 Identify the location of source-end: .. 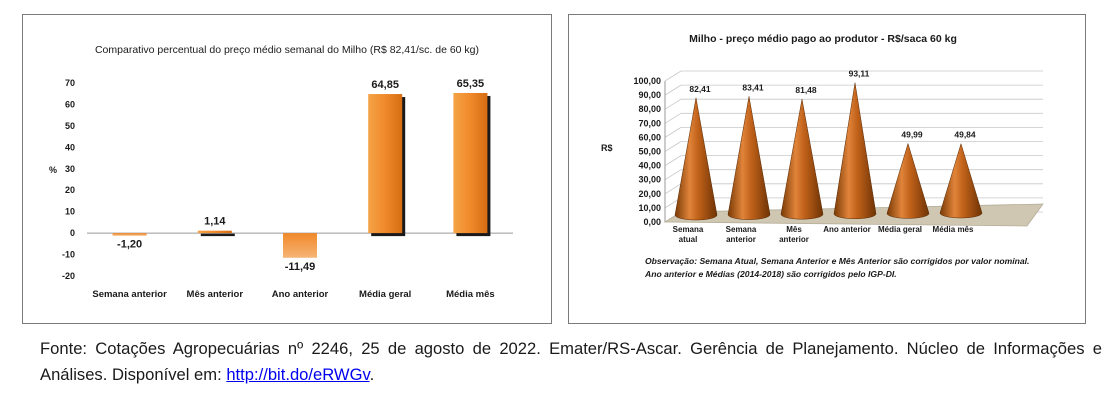
(372, 374).